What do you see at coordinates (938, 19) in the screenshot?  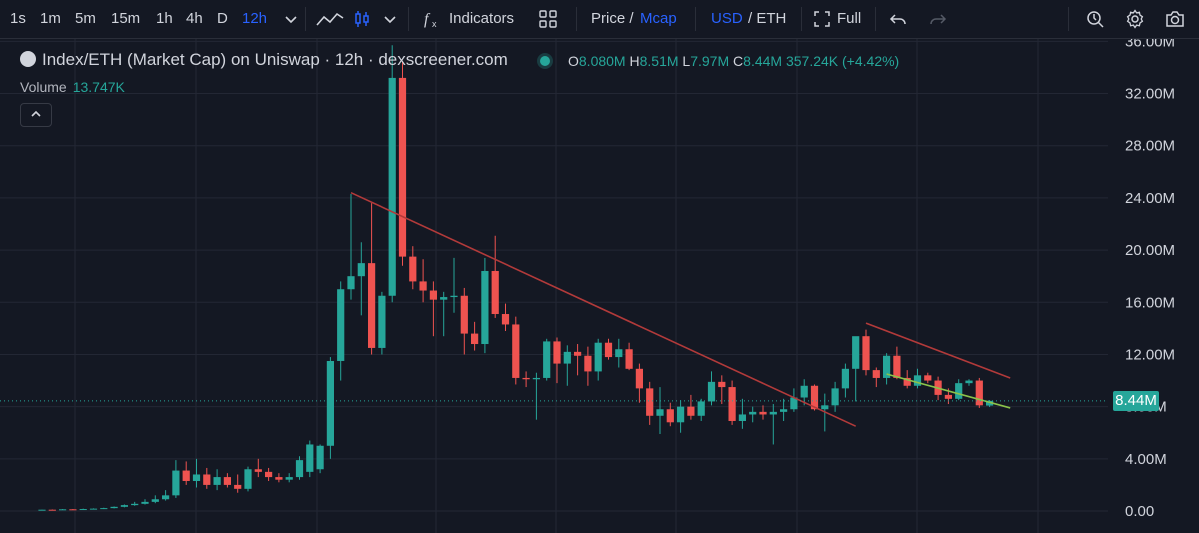 I see `redo-icon` at bounding box center [938, 19].